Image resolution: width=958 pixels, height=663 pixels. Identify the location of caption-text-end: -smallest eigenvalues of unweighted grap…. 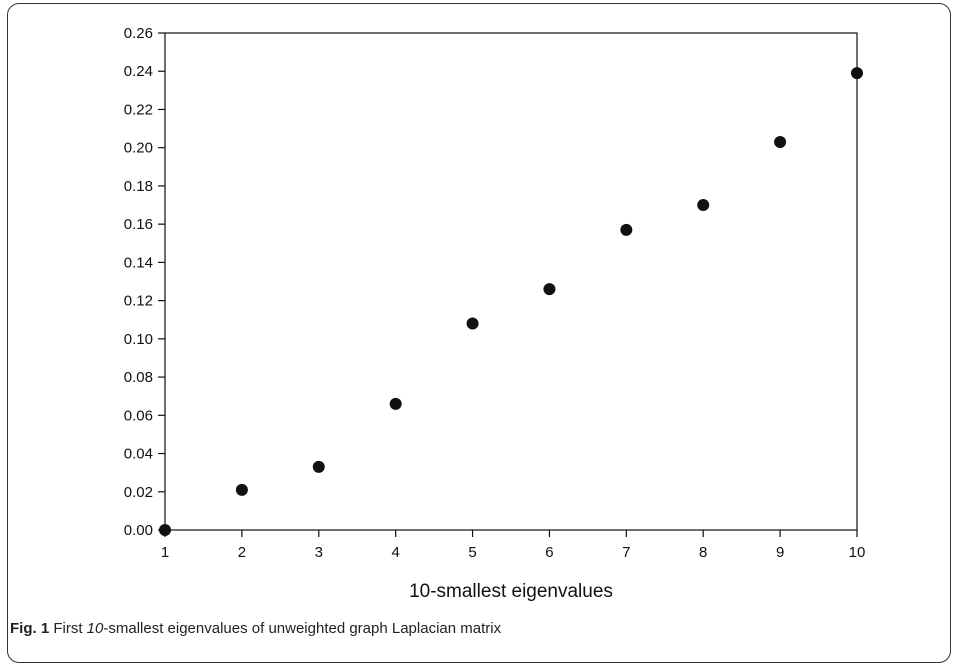
(302, 628).